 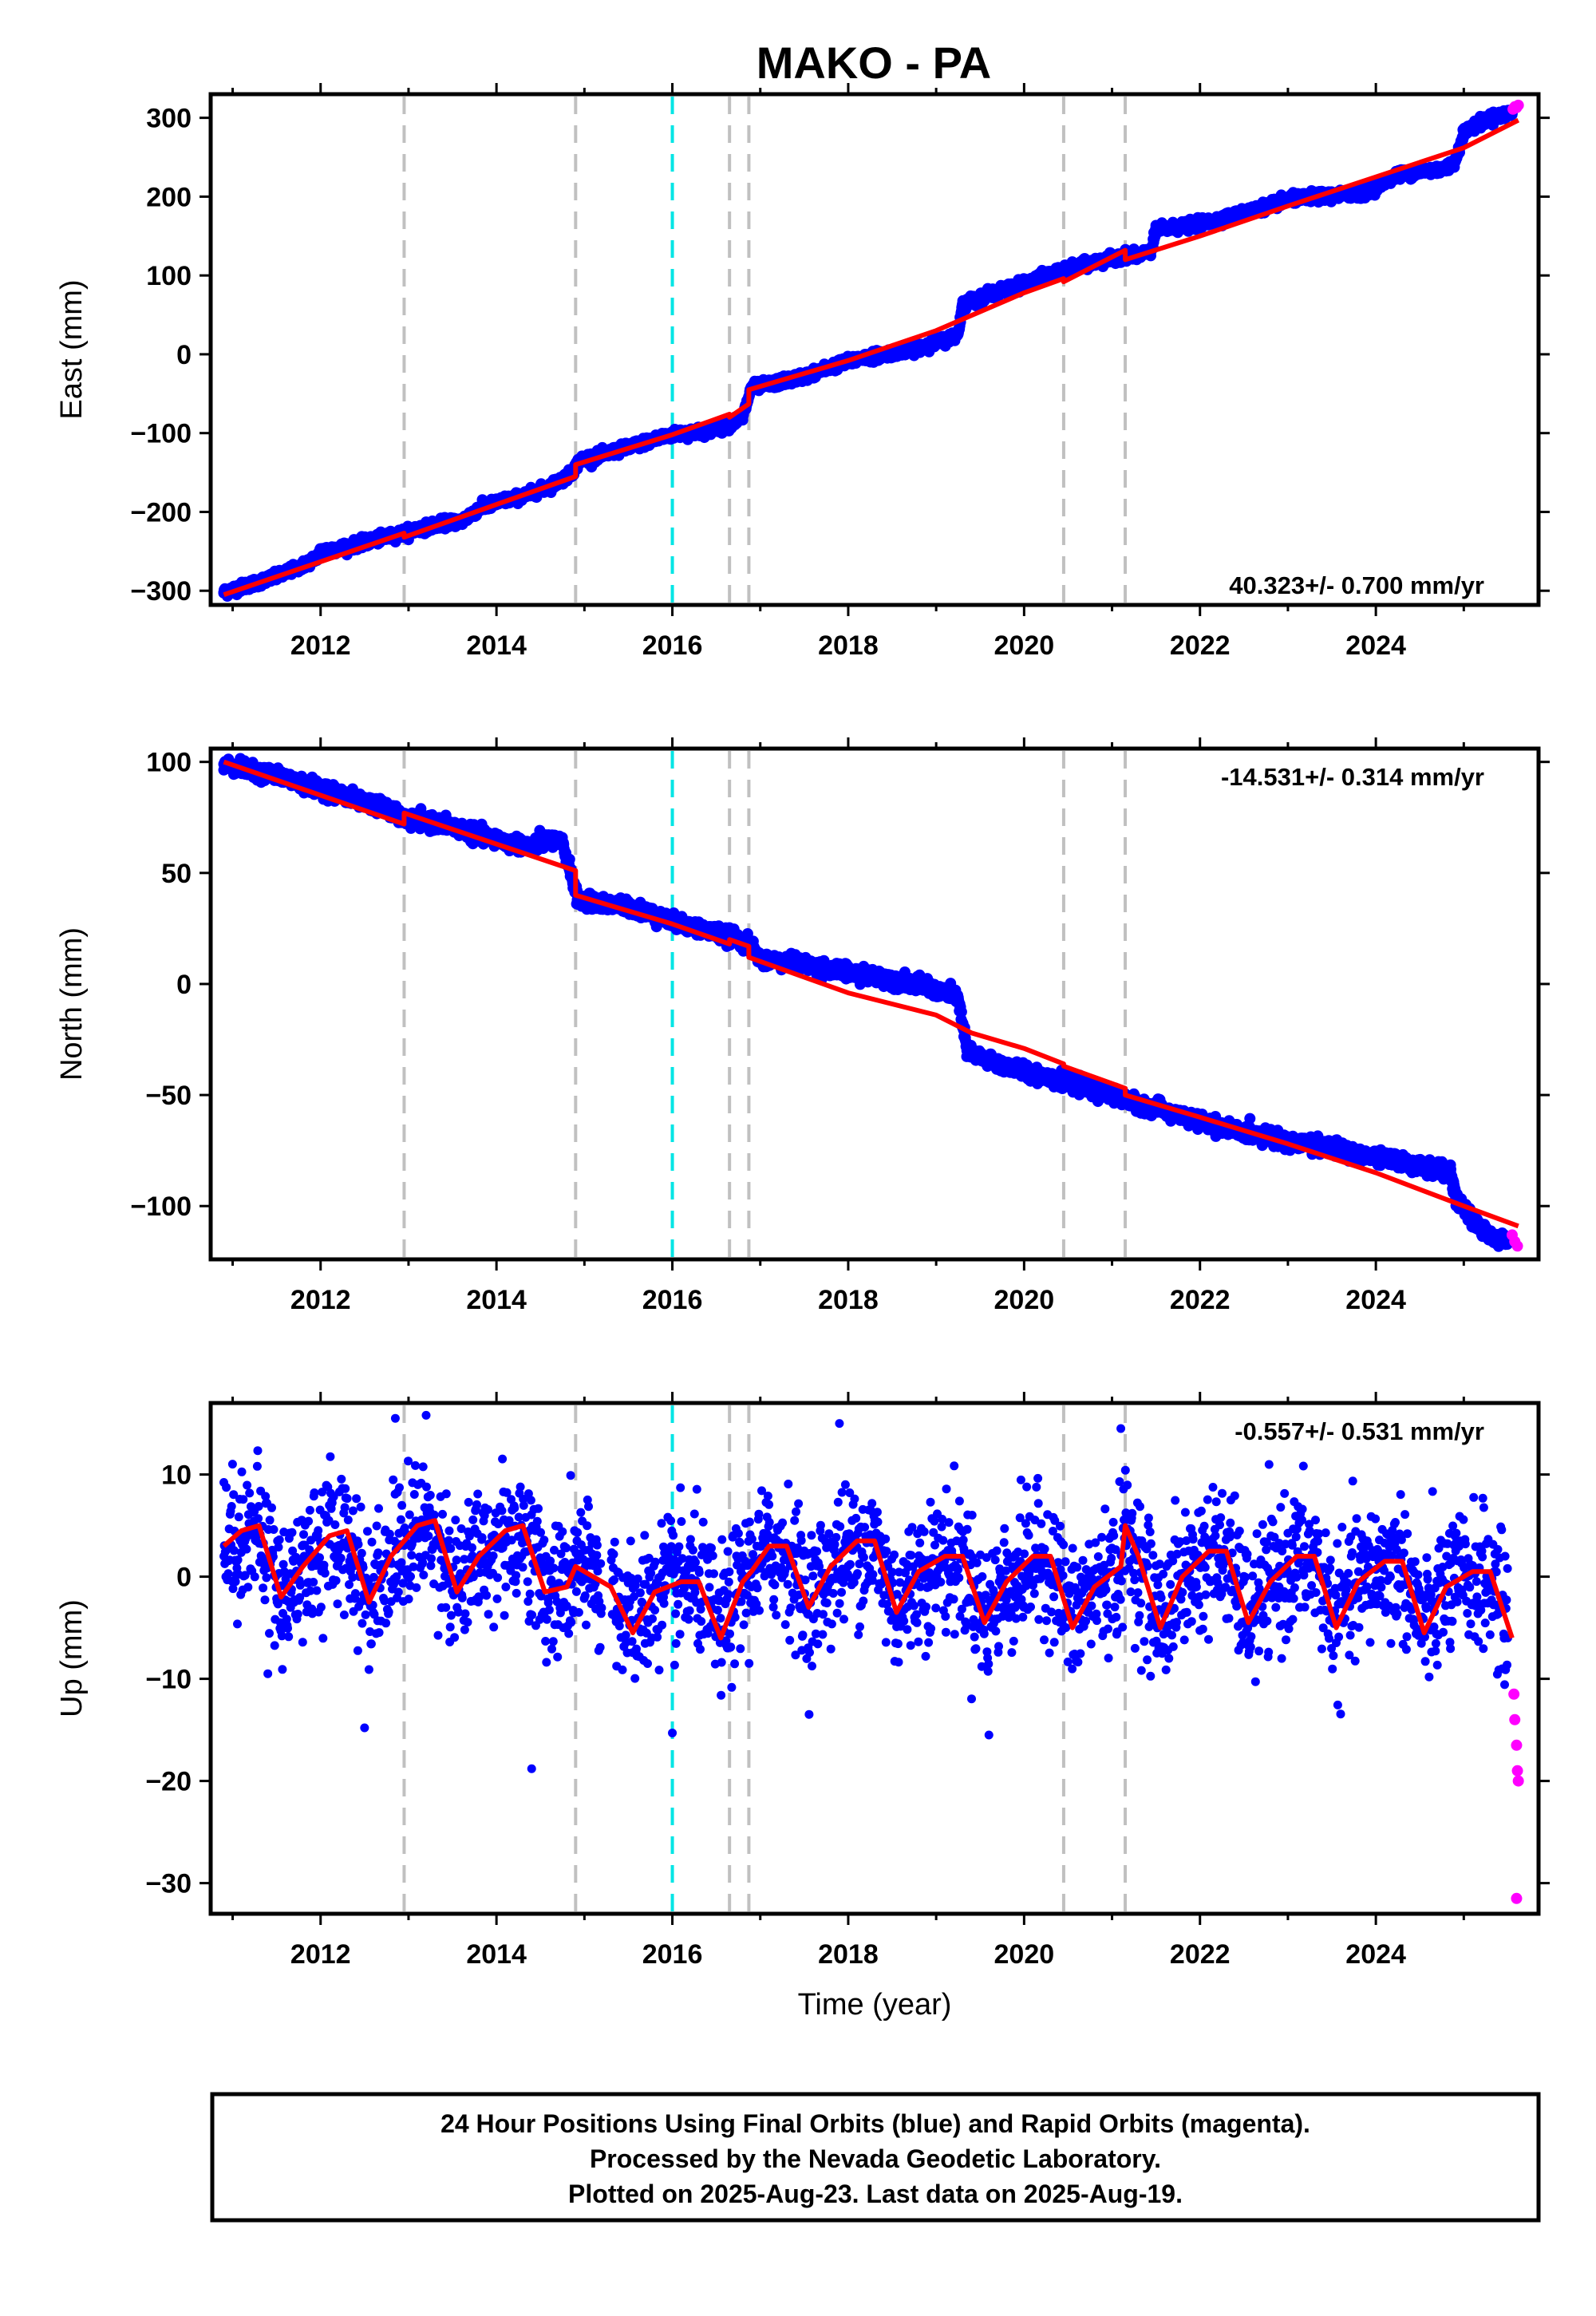 What do you see at coordinates (848, 645) in the screenshot?
I see `x-tick-label: 2018` at bounding box center [848, 645].